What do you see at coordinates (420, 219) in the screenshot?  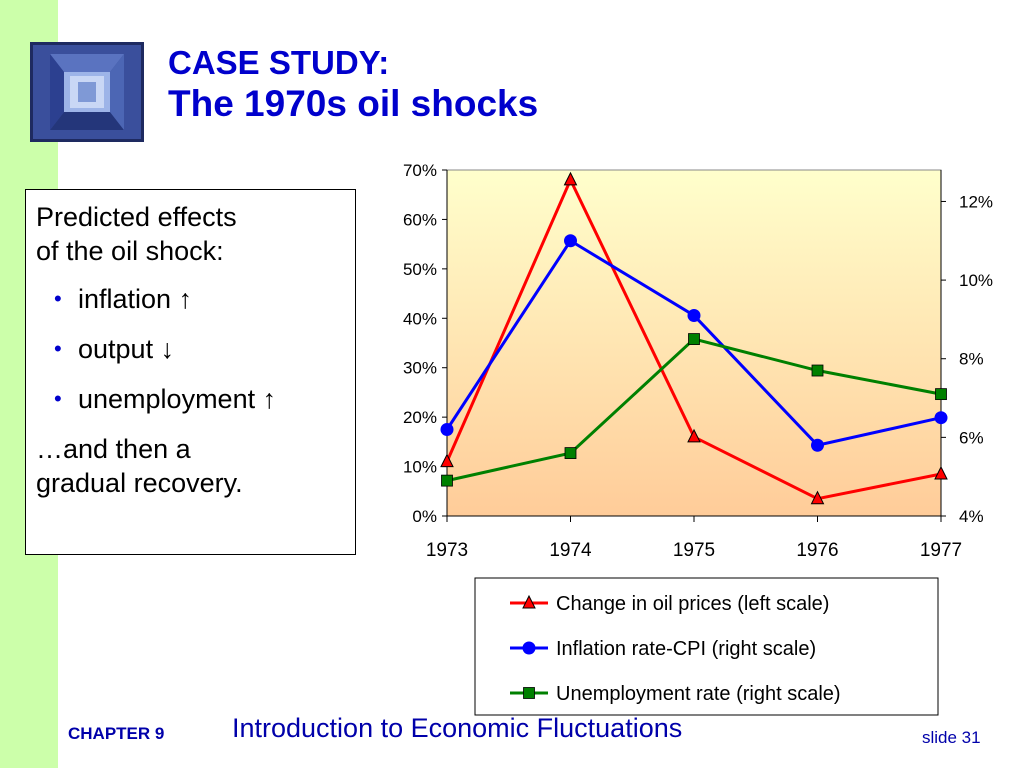 I see `left-tick-label: 60%` at bounding box center [420, 219].